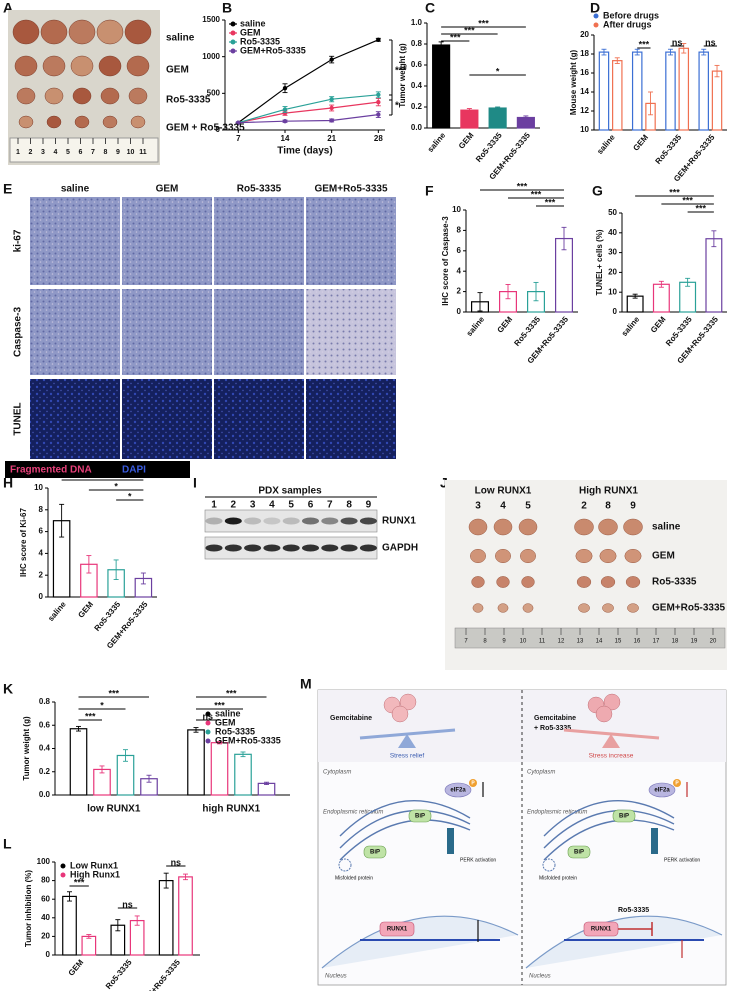 This screenshot has height=991, width=732. I want to click on balance-pivot, so click(611, 741).